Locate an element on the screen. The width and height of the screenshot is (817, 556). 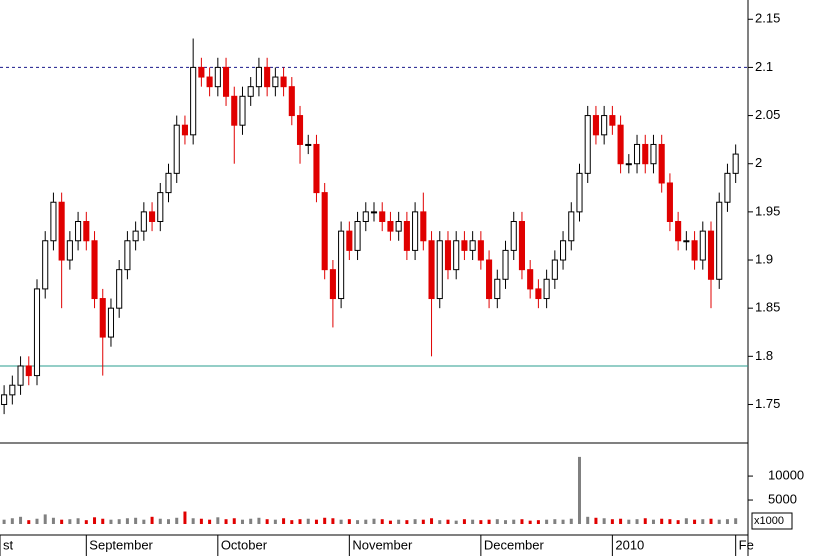
x-tick-label: October is located at coordinates (244, 544).